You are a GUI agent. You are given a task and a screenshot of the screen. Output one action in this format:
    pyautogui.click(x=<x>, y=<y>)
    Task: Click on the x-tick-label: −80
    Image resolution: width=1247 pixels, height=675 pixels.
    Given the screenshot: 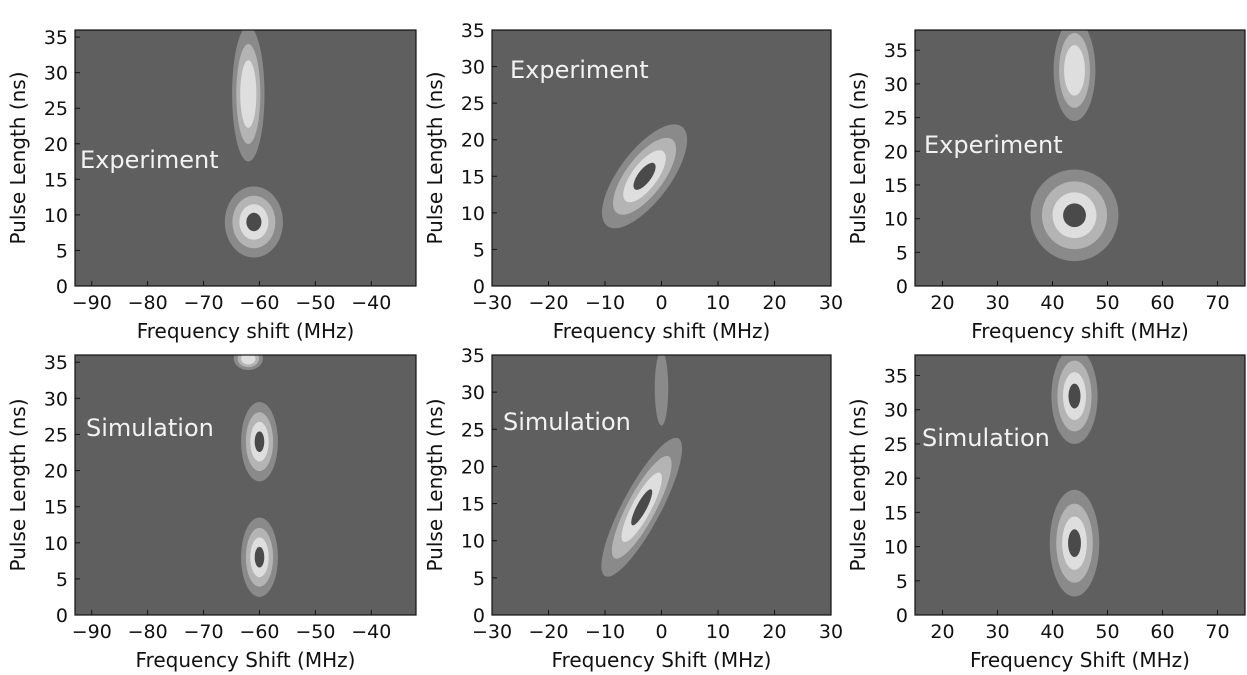 What is the action you would take?
    pyautogui.click(x=148, y=303)
    